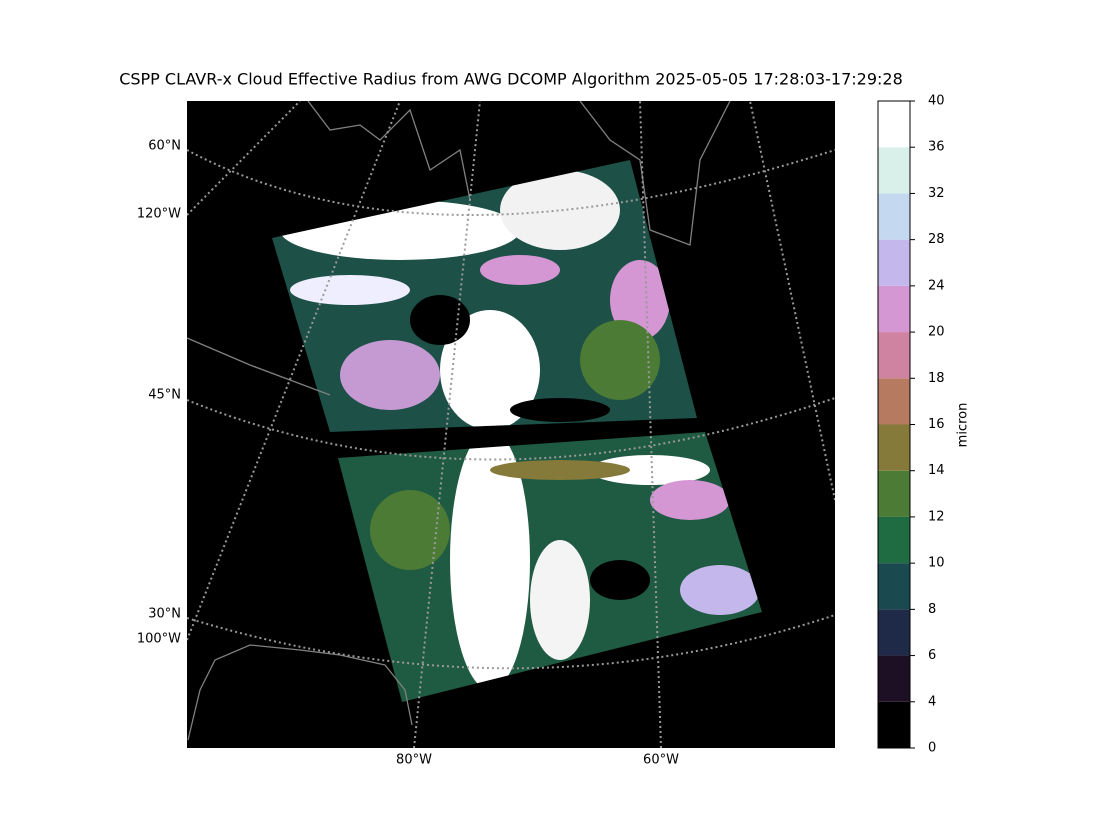 Image resolution: width=1120 pixels, height=840 pixels. I want to click on colorbar-tick-label: 0, so click(932, 748).